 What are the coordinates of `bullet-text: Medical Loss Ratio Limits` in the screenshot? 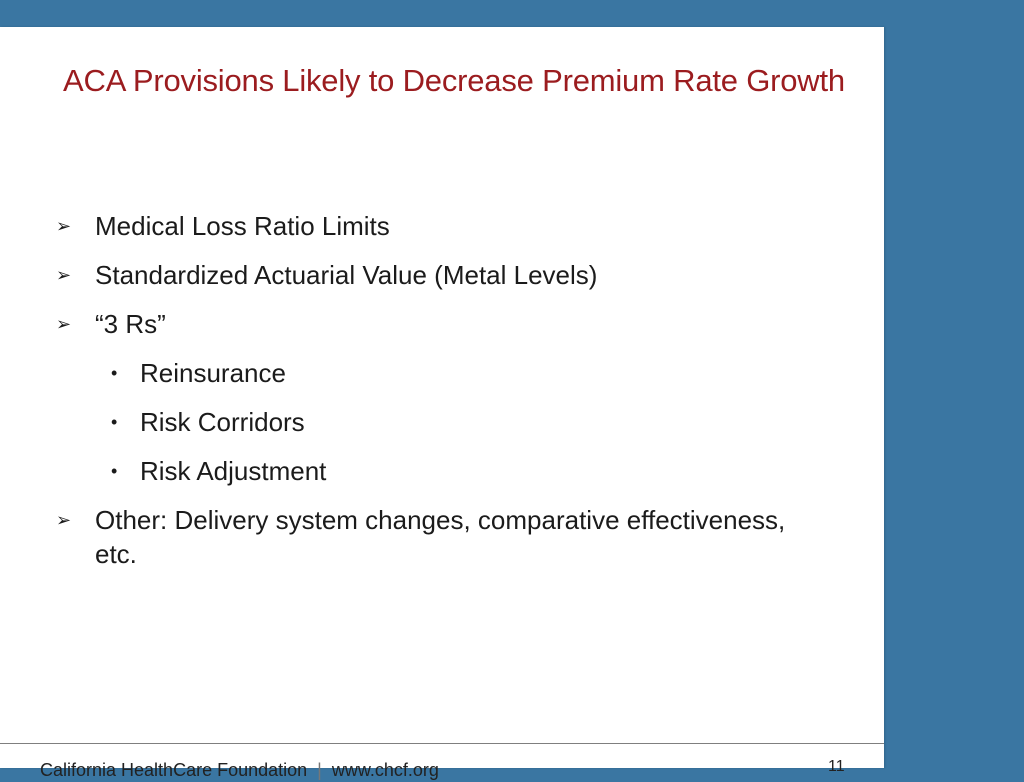 It's located at (242, 226).